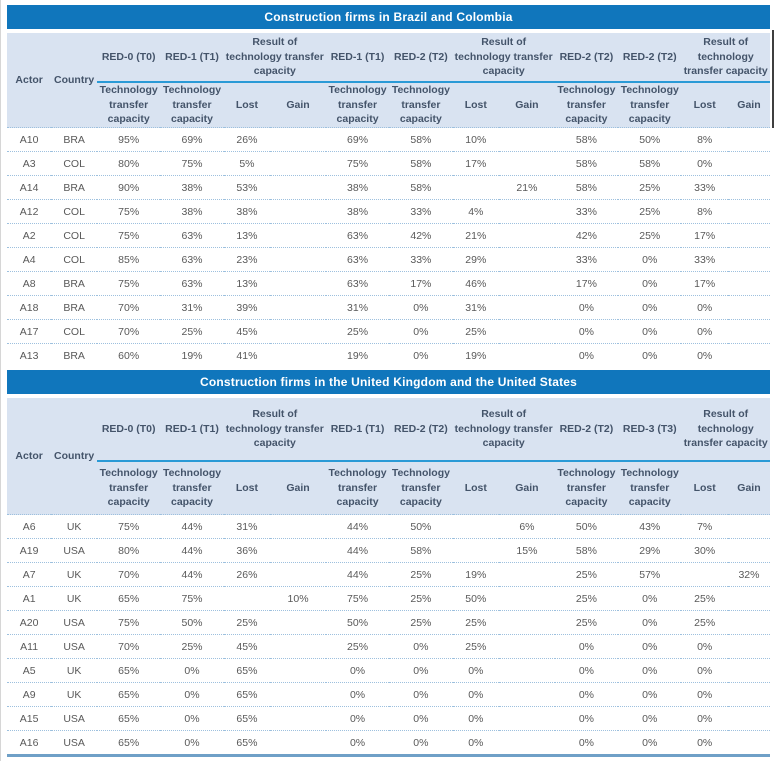 Image resolution: width=776 pixels, height=761 pixels. I want to click on value-cell: 36%, so click(247, 550).